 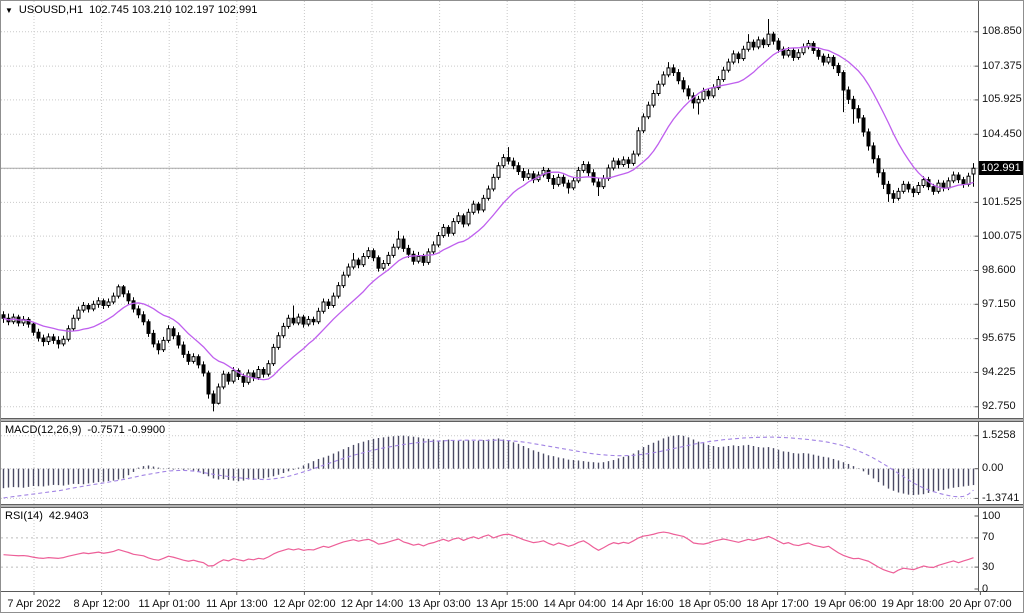 I want to click on price-axis-label: 92.750, so click(x=999, y=406).